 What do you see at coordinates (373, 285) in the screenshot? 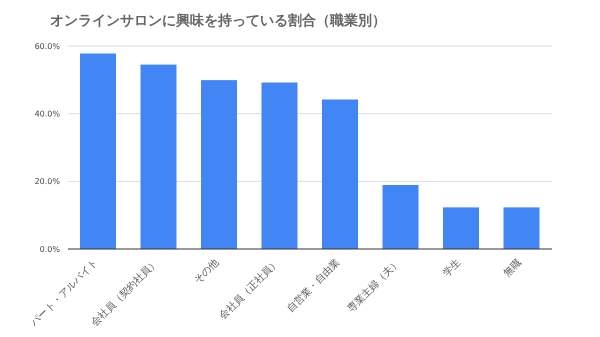
I see `x-tick-label: 専業主婦（夫）` at bounding box center [373, 285].